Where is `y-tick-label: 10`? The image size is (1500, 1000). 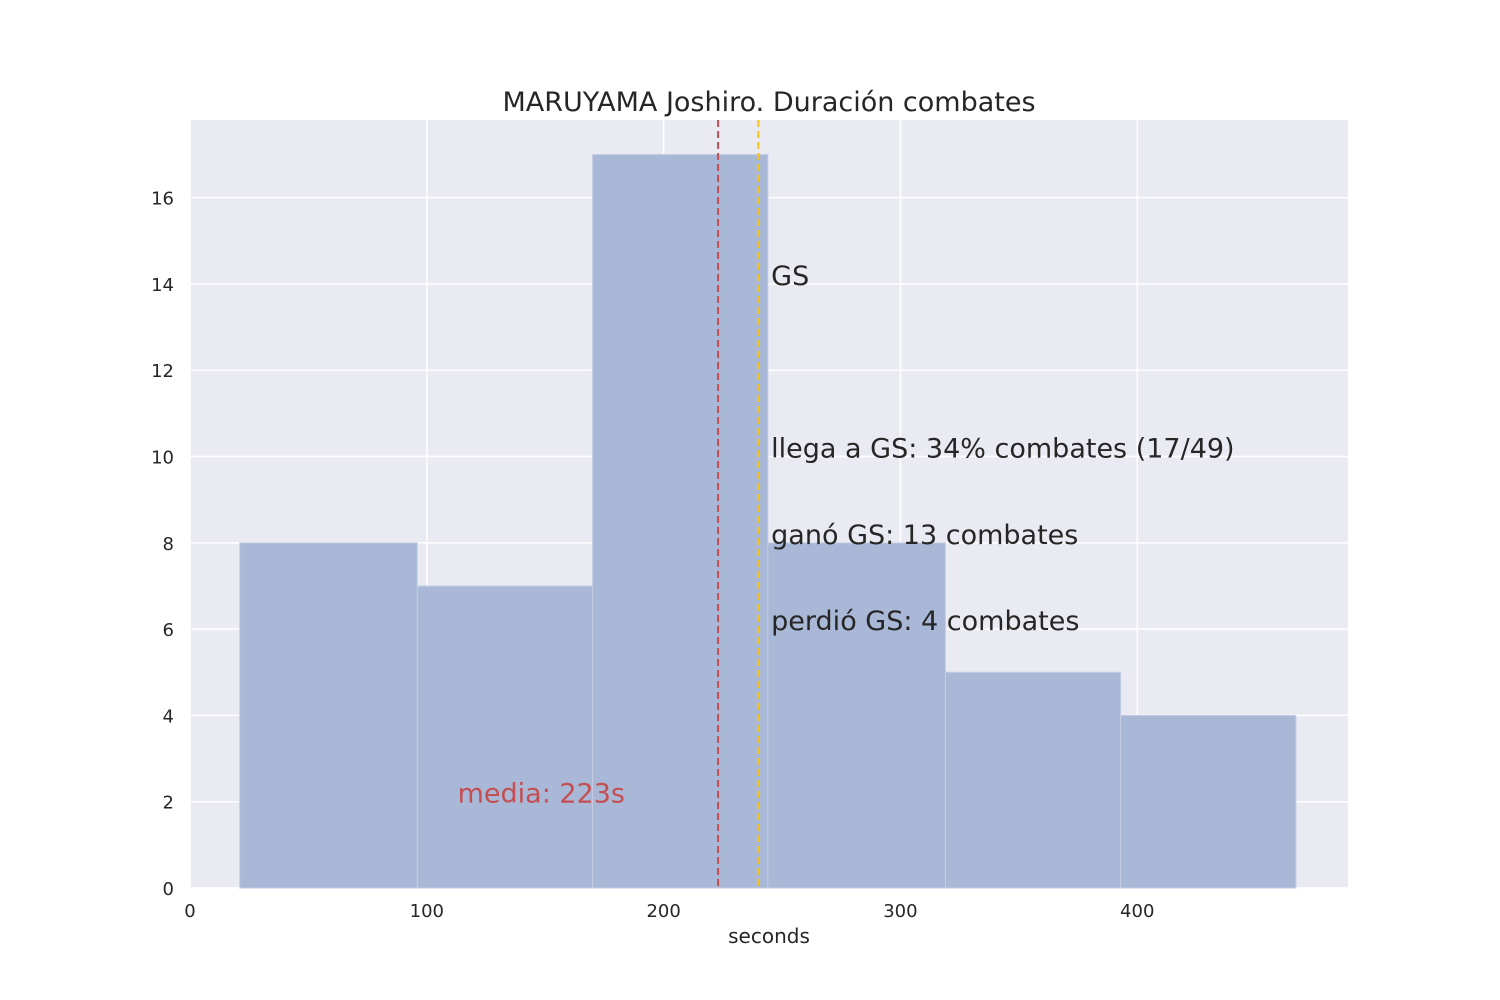 y-tick-label: 10 is located at coordinates (162, 458).